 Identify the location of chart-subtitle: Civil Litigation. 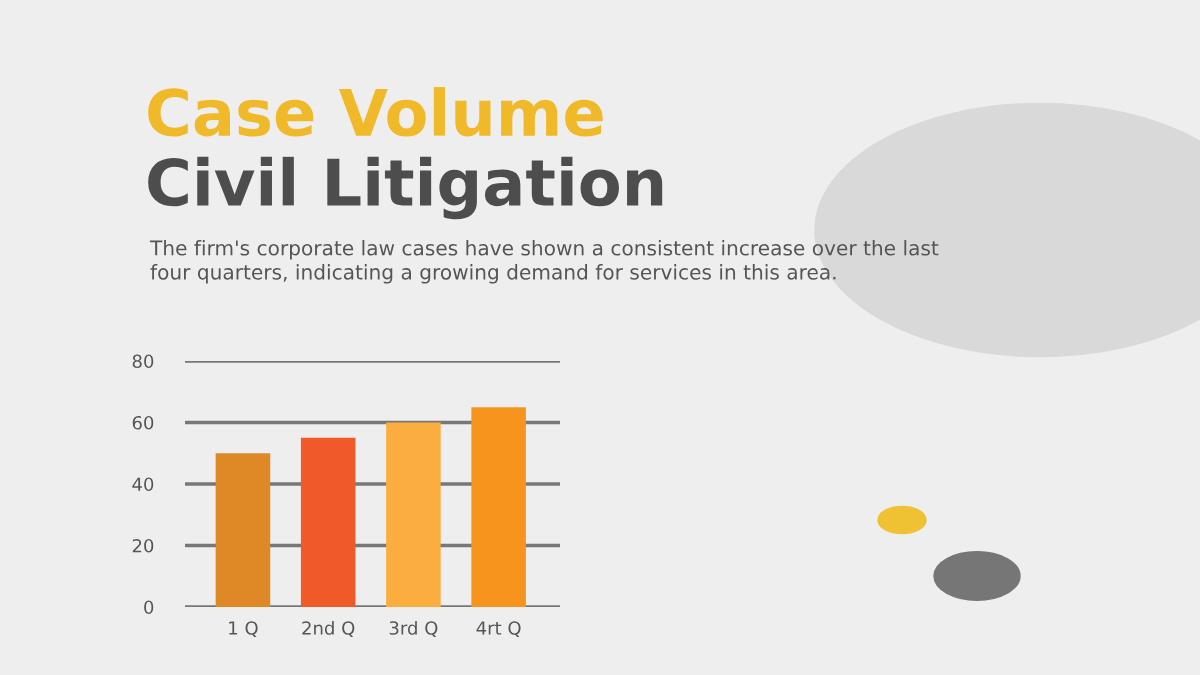
(405, 188).